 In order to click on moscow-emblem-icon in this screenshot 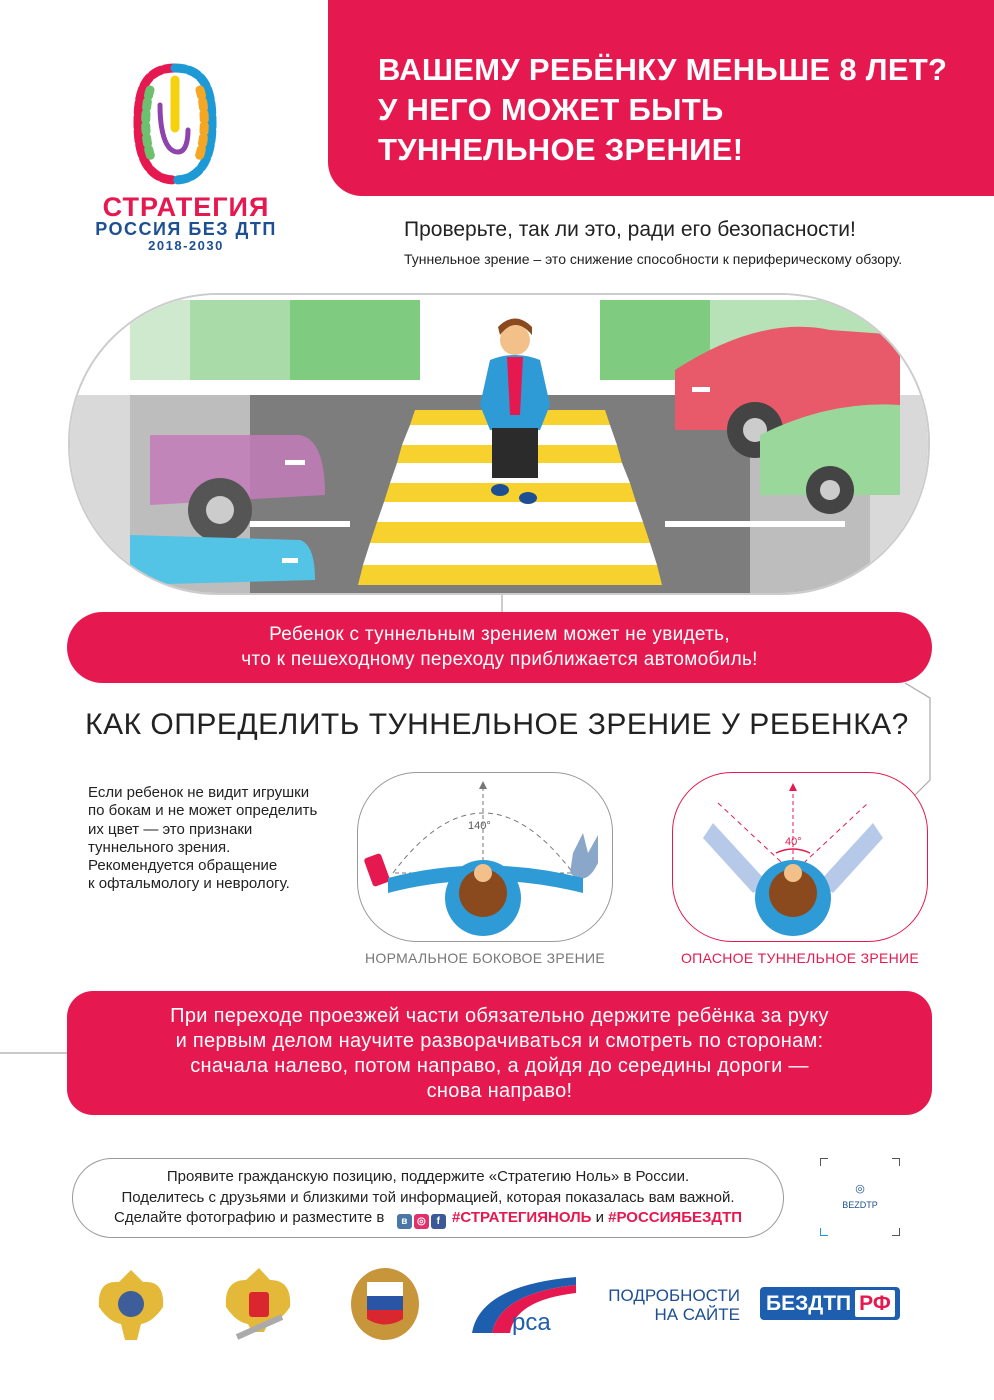, I will do `click(258, 1304)`.